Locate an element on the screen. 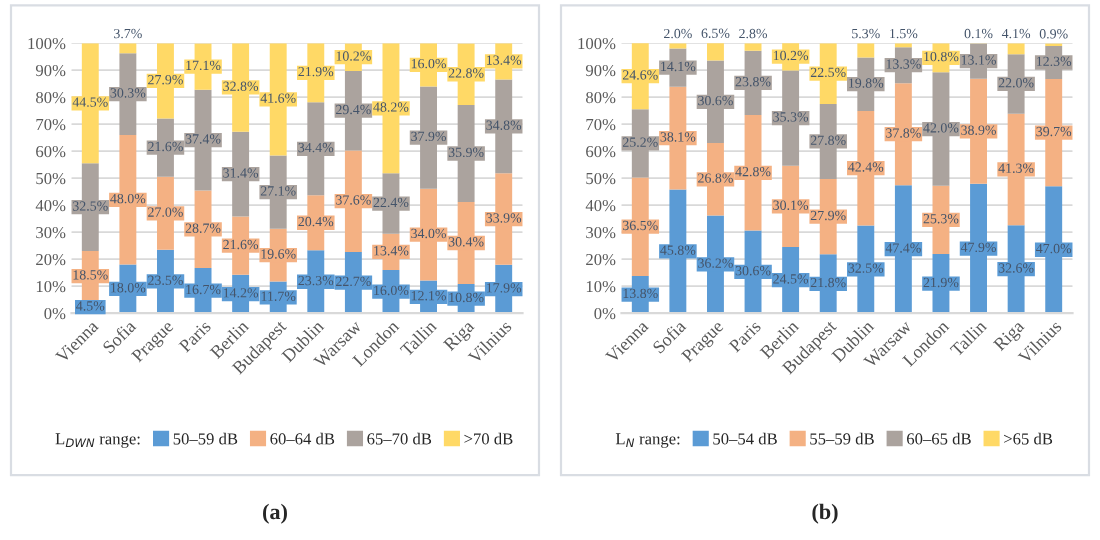 The image size is (1100, 540). legend-label: >65 dB is located at coordinates (1028, 438).